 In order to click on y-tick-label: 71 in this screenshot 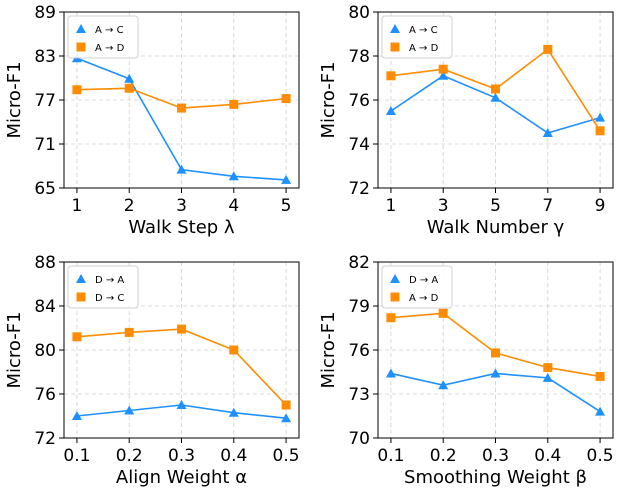, I will do `click(45, 145)`.